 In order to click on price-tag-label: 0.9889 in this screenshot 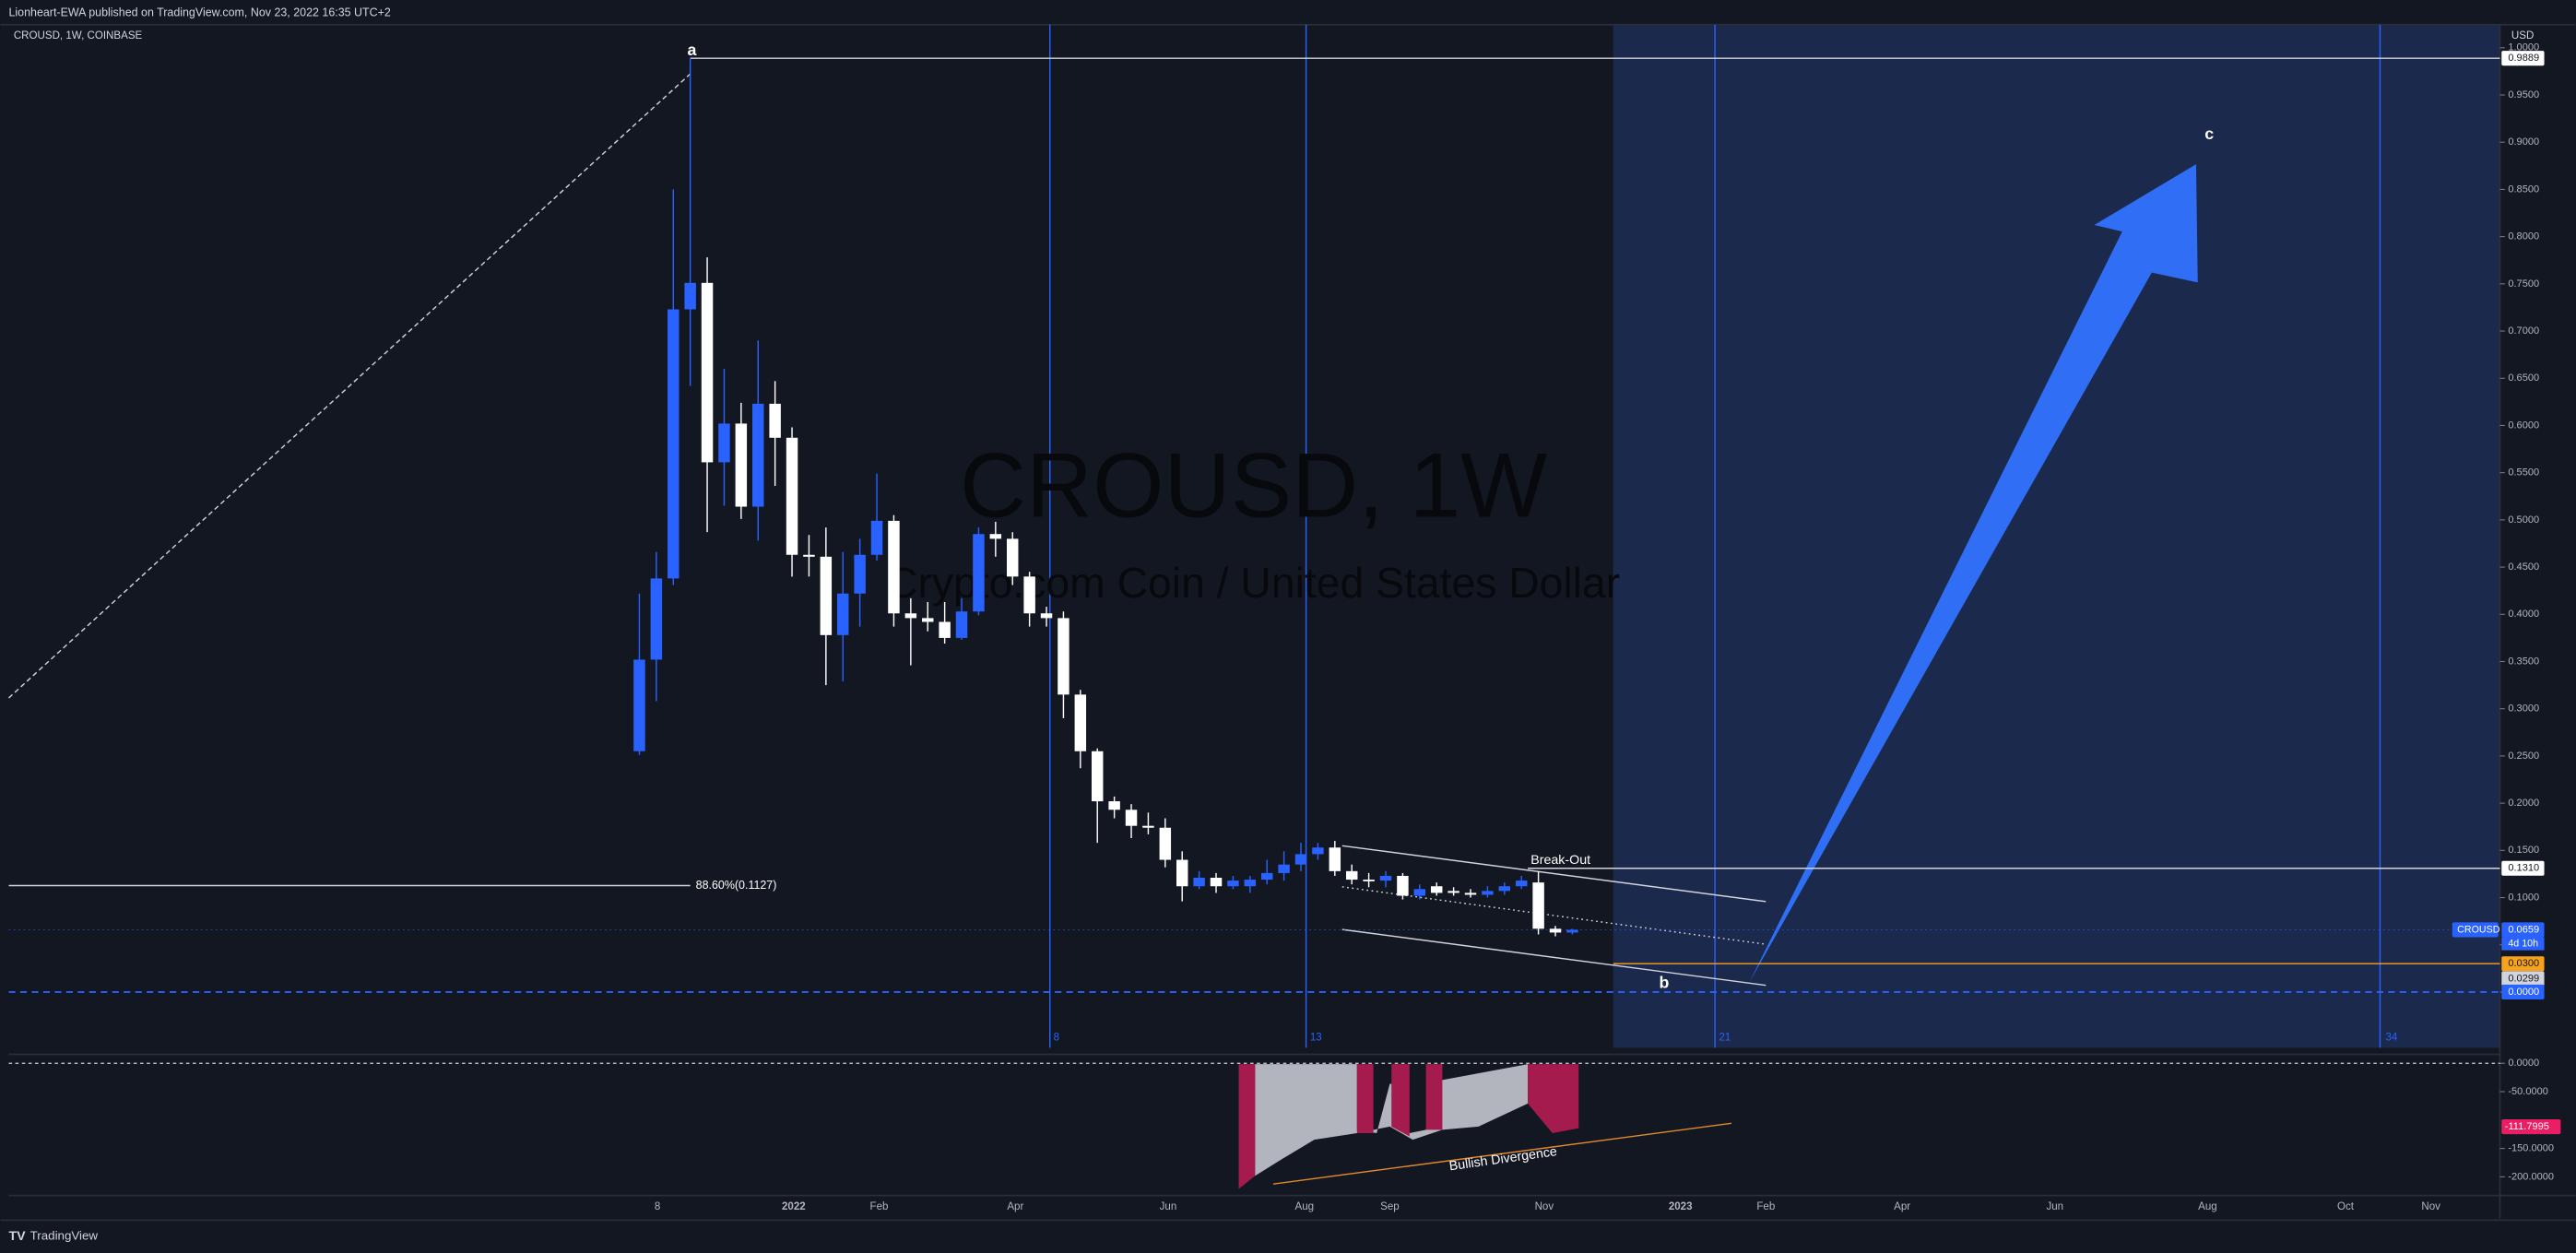, I will do `click(2523, 59)`.